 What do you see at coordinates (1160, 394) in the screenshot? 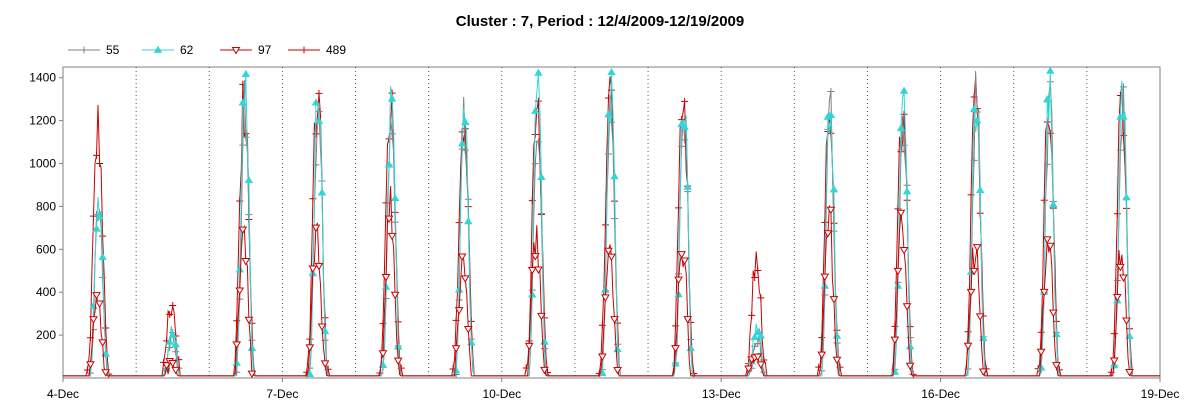
I see `x-tick-label: 19-Dec` at bounding box center [1160, 394].